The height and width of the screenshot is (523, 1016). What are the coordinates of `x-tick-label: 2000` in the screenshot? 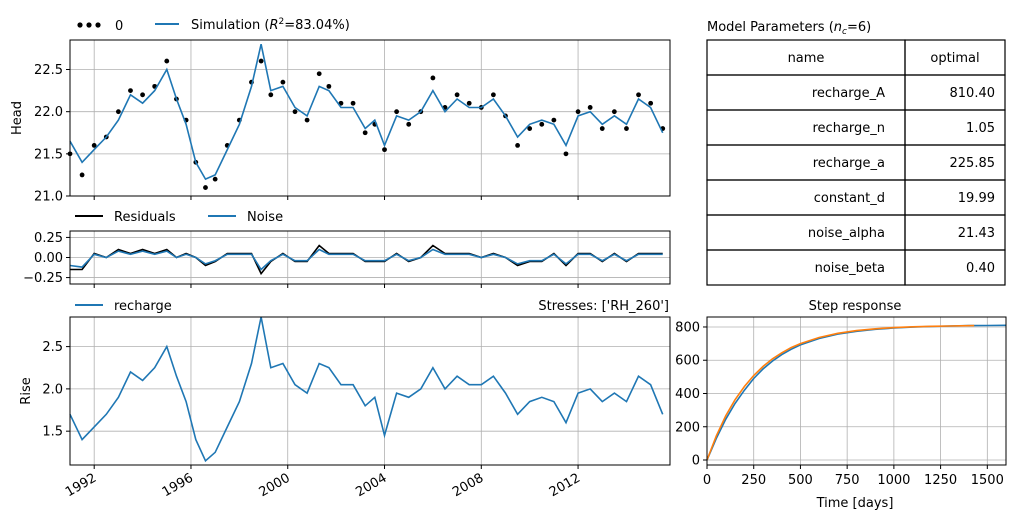 It's located at (275, 486).